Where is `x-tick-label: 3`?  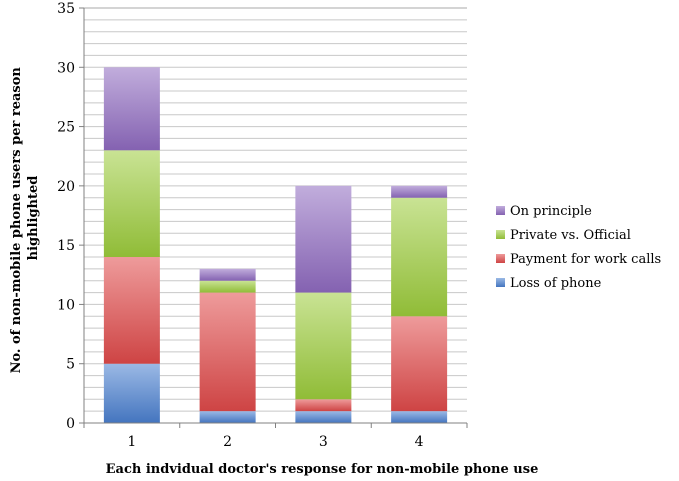
x-tick-label: 3 is located at coordinates (323, 442).